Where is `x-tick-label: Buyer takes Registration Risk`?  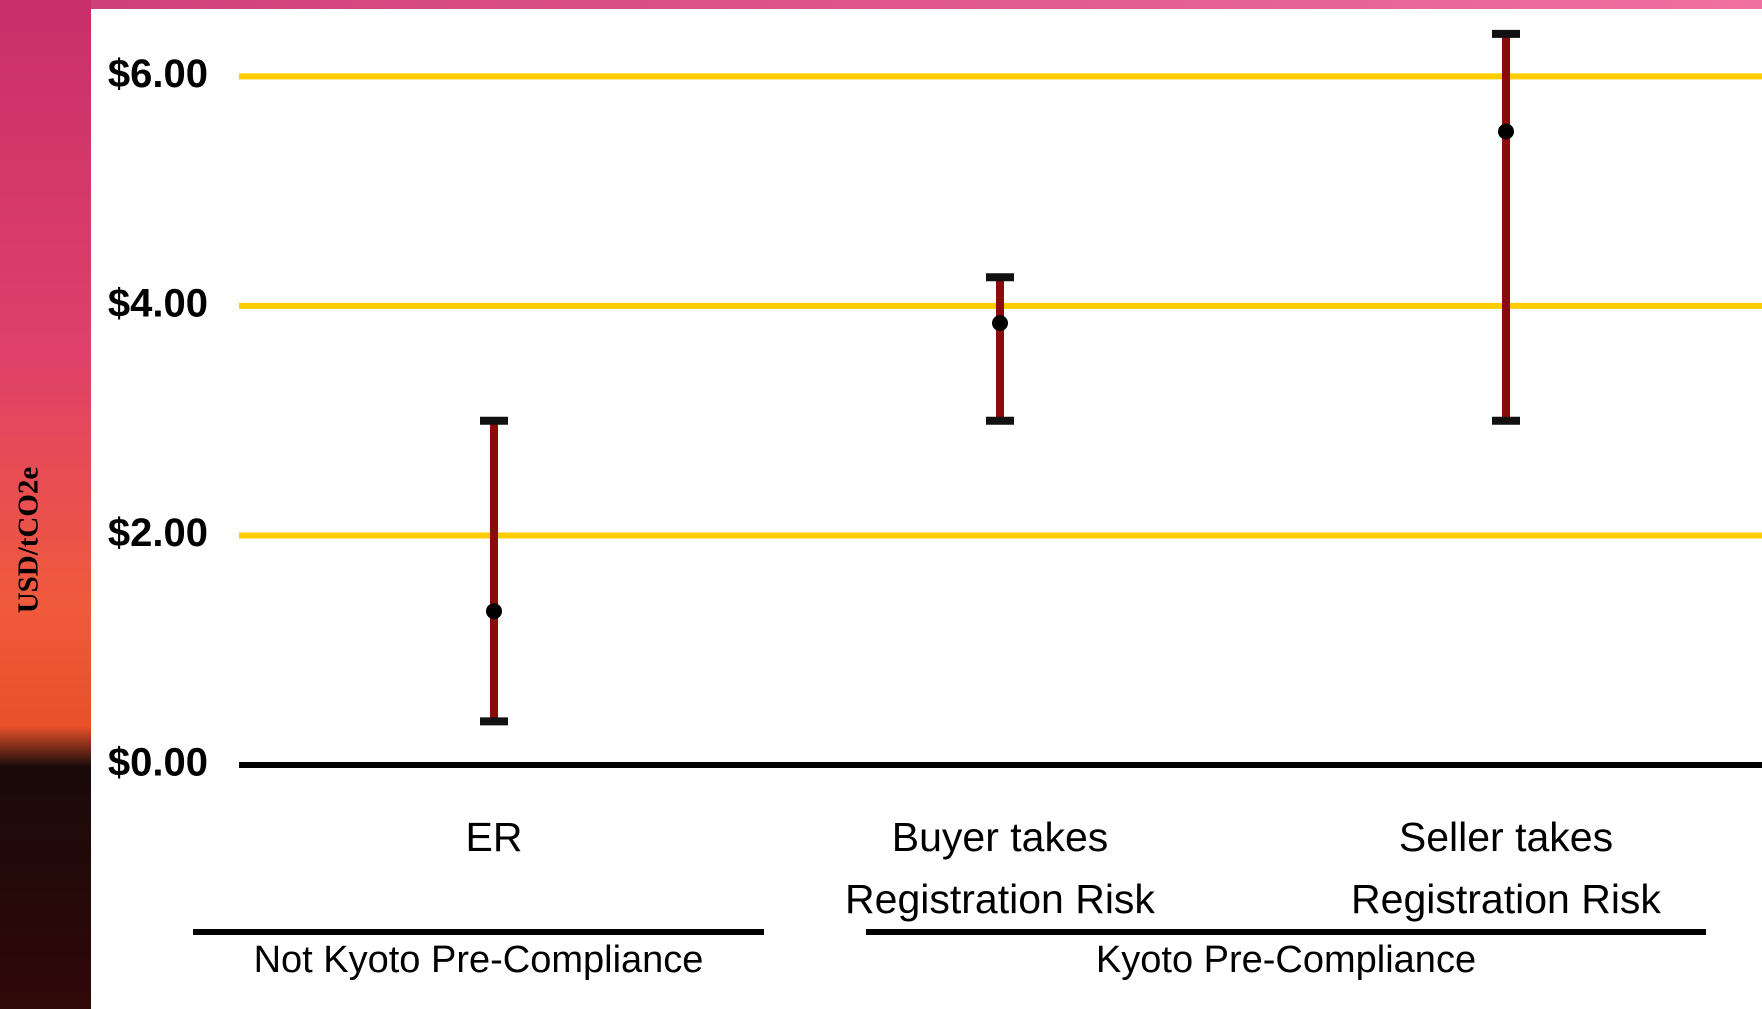
x-tick-label: Buyer takes Registration Risk is located at coordinates (1000, 868).